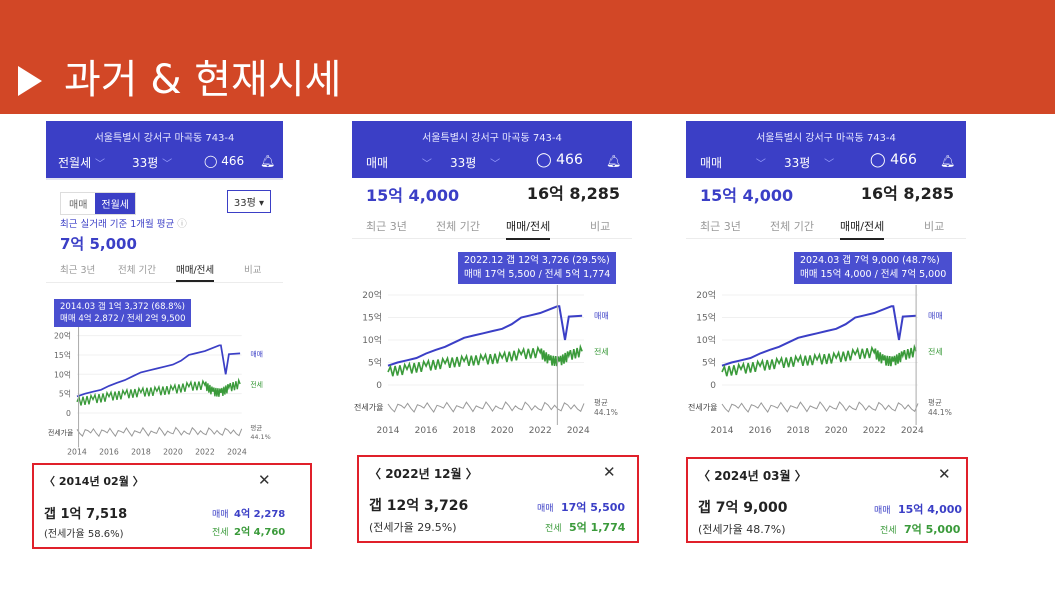 This screenshot has width=1055, height=593. I want to click on trade-toggle: 매매 전월세, so click(98, 203).